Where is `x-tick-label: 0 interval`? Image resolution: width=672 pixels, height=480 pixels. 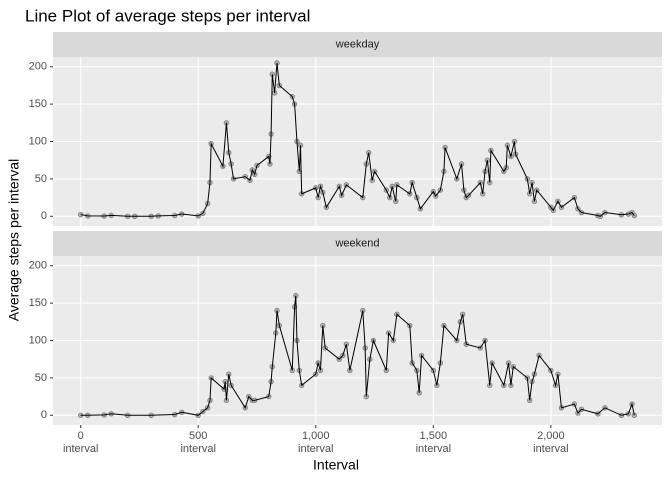 x-tick-label: 0 interval is located at coordinates (80, 442).